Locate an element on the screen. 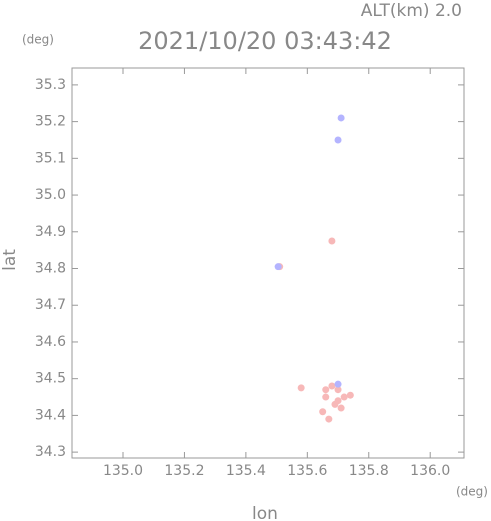 The width and height of the screenshot is (491, 521). y-tick-label: 35.1 is located at coordinates (50, 158).